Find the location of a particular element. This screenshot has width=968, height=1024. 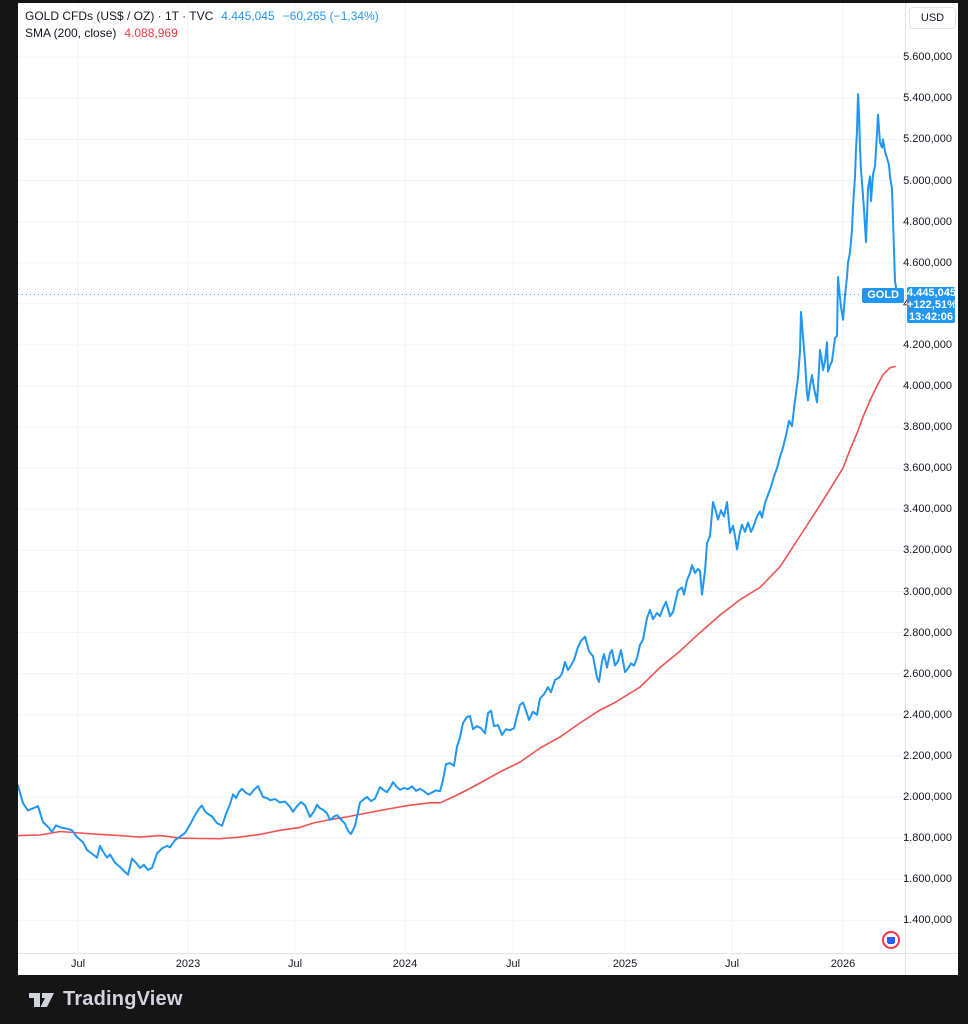

price-axis-label: 4.600,000 is located at coordinates (927, 263).